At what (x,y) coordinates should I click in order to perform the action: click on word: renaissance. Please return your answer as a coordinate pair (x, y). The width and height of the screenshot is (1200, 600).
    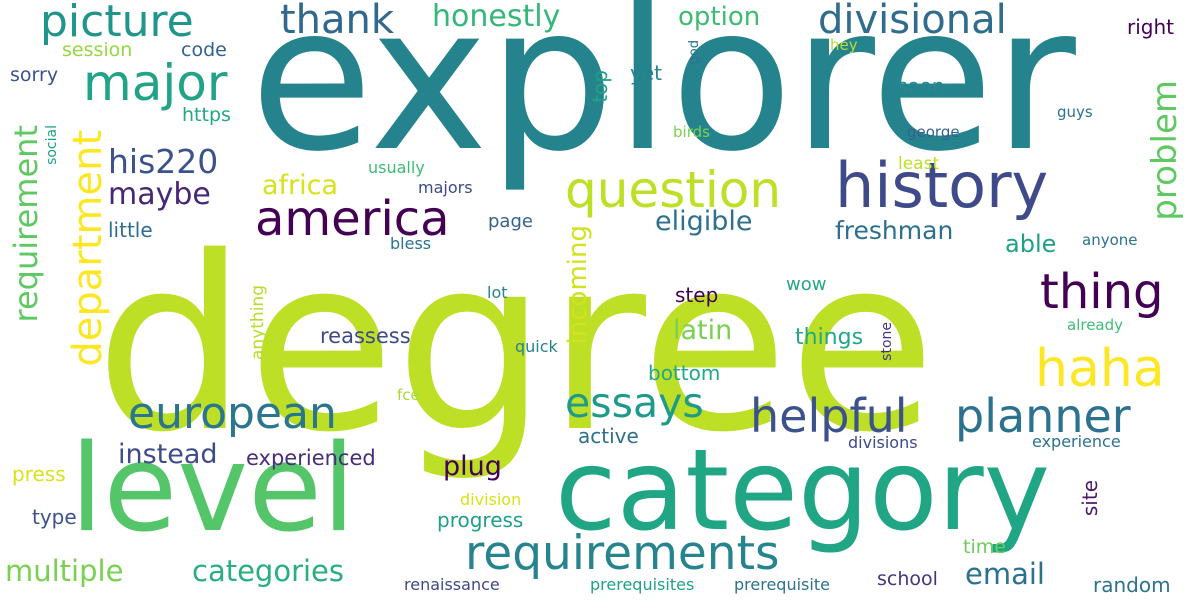
    Looking at the image, I should click on (452, 584).